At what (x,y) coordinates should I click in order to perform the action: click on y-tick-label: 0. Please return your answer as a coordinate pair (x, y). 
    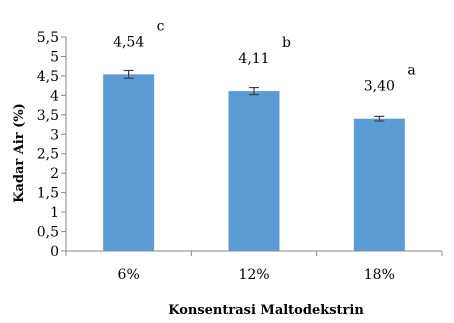
    Looking at the image, I should click on (54, 252).